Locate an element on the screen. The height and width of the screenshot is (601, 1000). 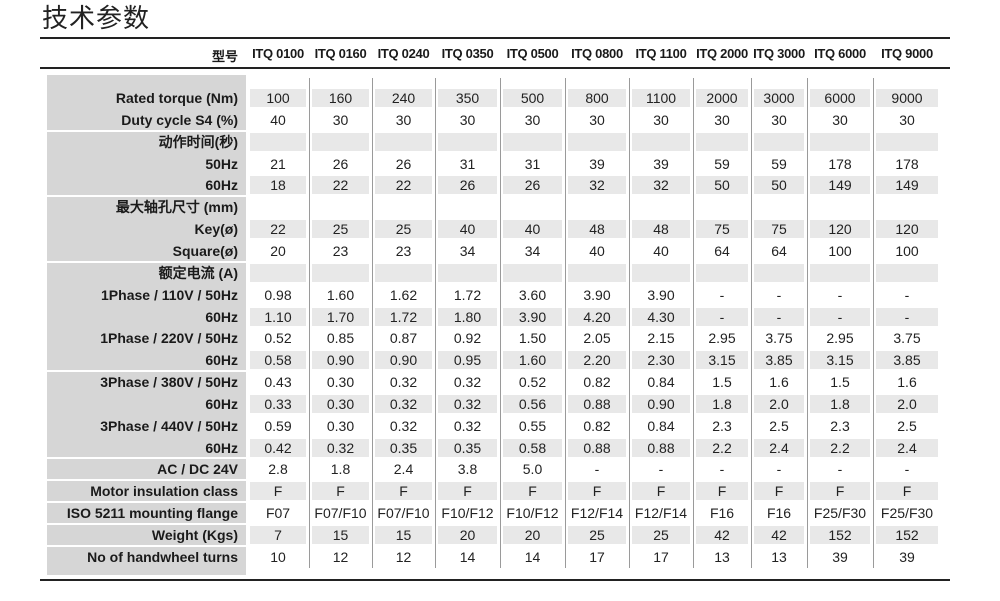
table-cell: 1.70 is located at coordinates (340, 316).